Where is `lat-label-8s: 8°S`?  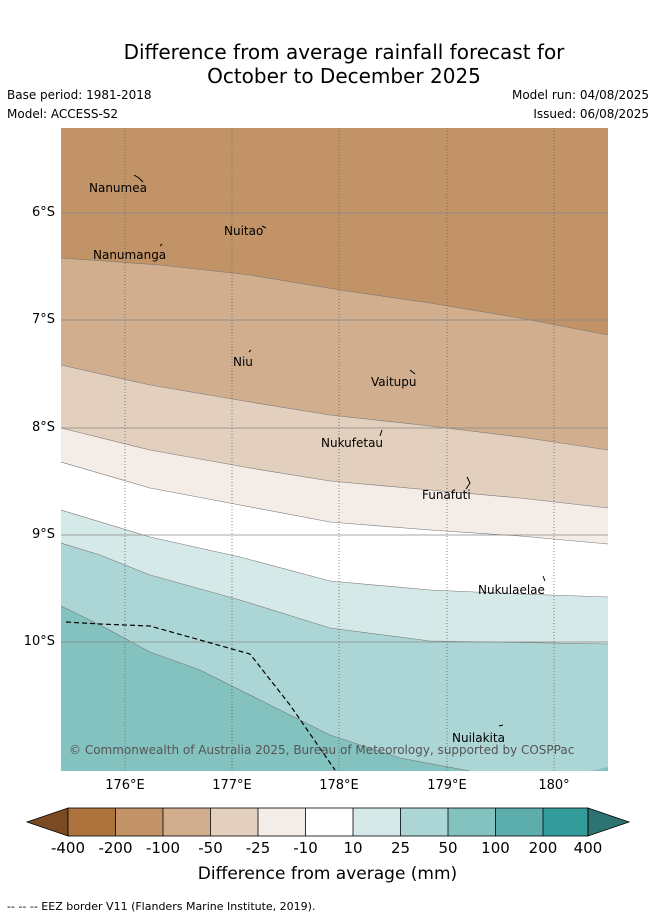 lat-label-8s: 8°S is located at coordinates (43, 427).